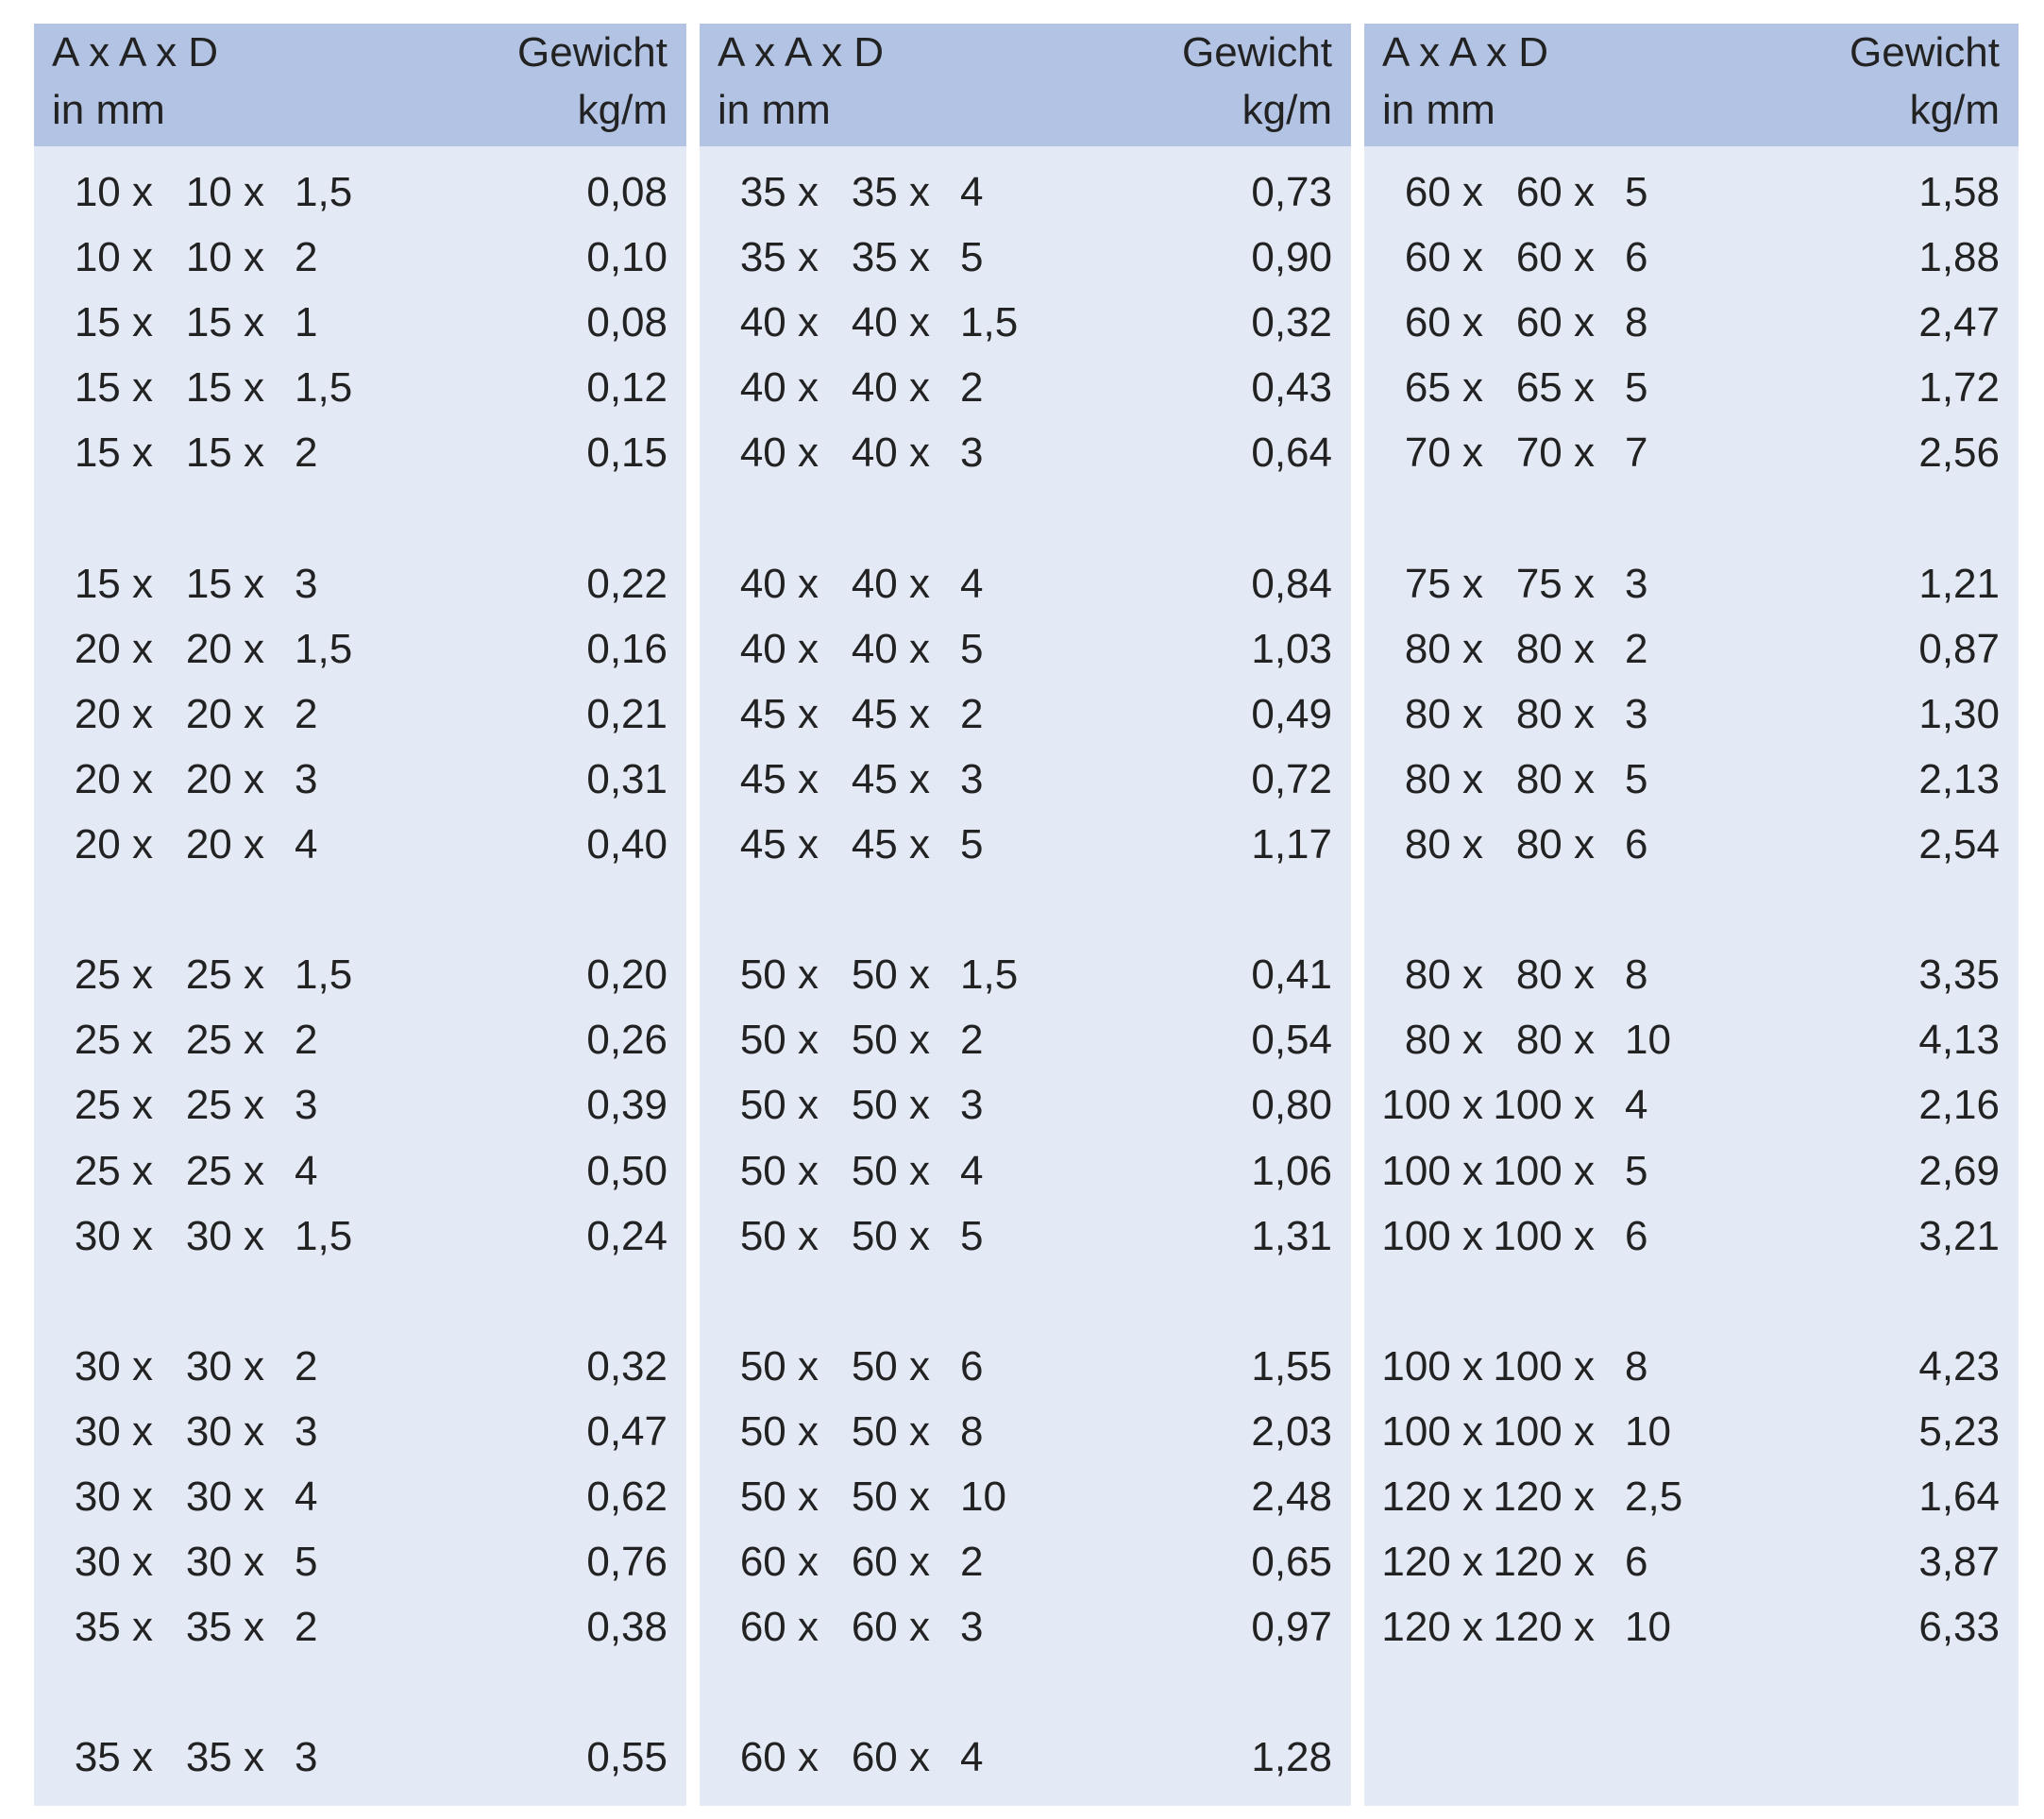 The width and height of the screenshot is (2044, 1819). Describe the element at coordinates (1555, 388) in the screenshot. I see `dimension-b: 65 x` at that location.